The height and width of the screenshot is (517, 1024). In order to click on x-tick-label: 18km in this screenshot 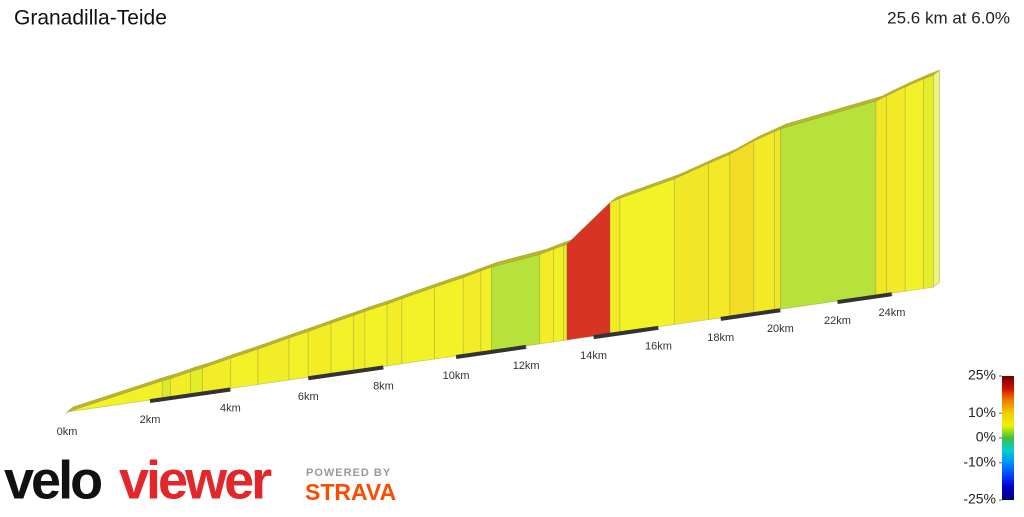, I will do `click(720, 338)`.